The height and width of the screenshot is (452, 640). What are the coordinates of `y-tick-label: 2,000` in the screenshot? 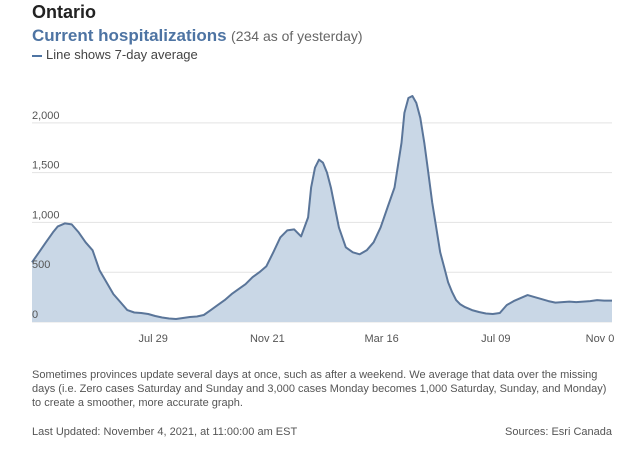 It's located at (46, 116).